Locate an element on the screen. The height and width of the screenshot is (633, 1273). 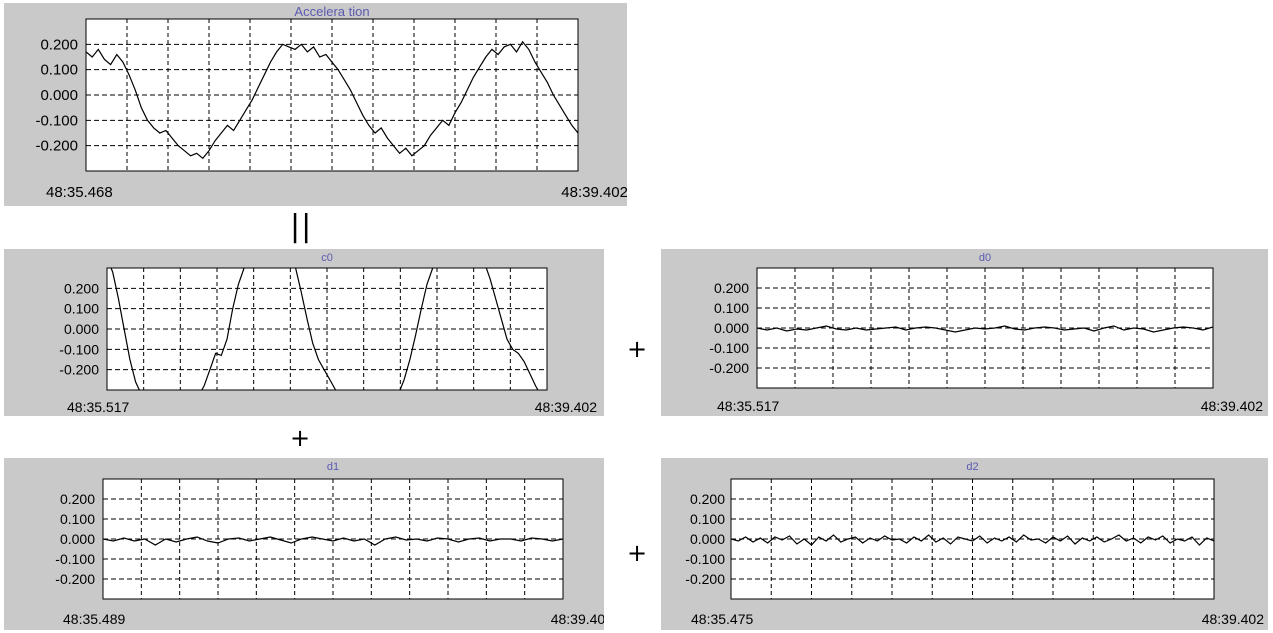
equals-operator: || is located at coordinates (301, 226).